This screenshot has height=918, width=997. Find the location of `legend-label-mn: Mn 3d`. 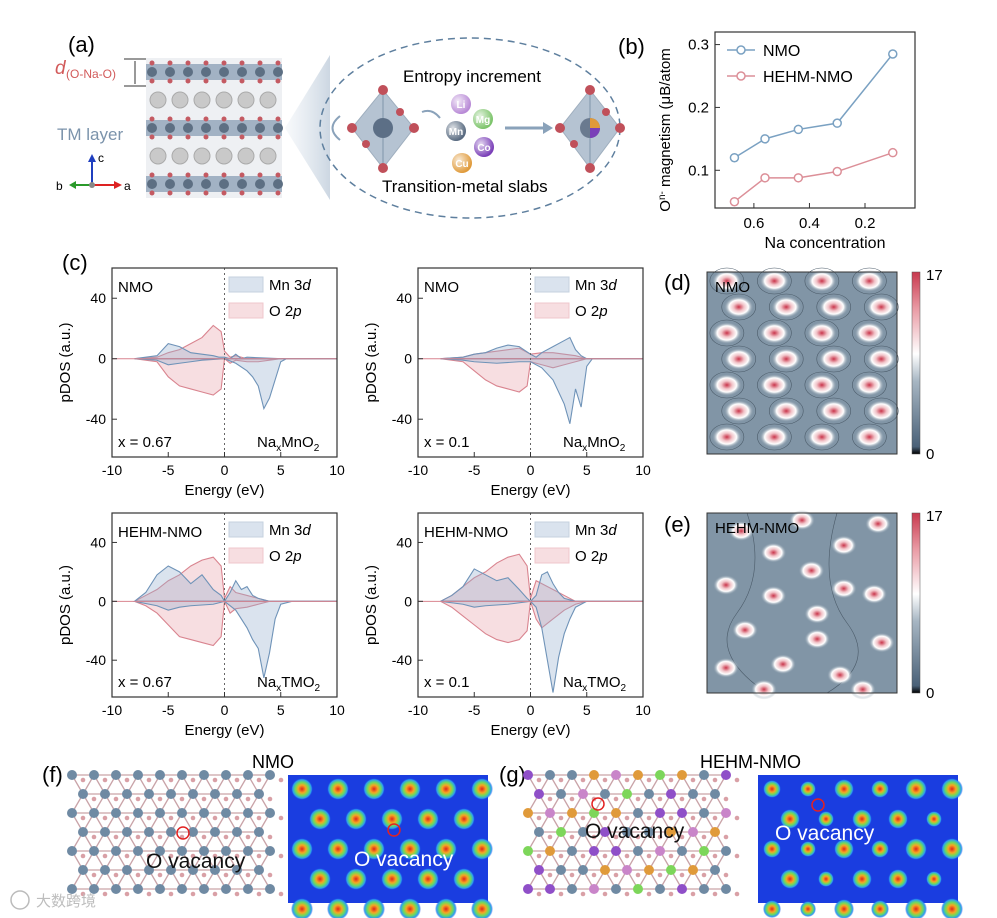

legend-label-mn: Mn 3d is located at coordinates (290, 530).